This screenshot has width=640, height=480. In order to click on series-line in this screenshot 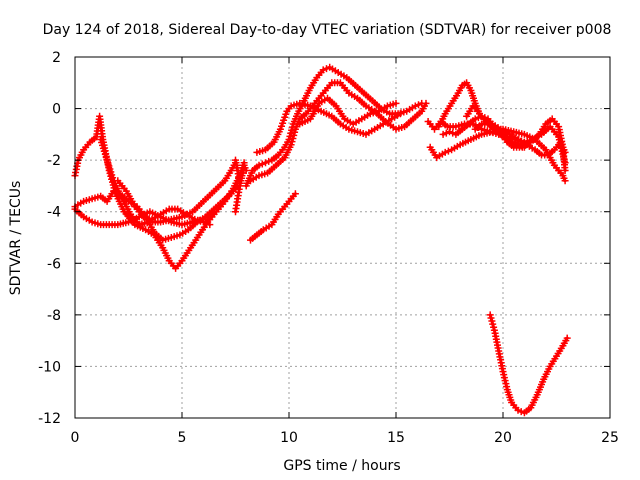, I will do `click(334, 126)`.